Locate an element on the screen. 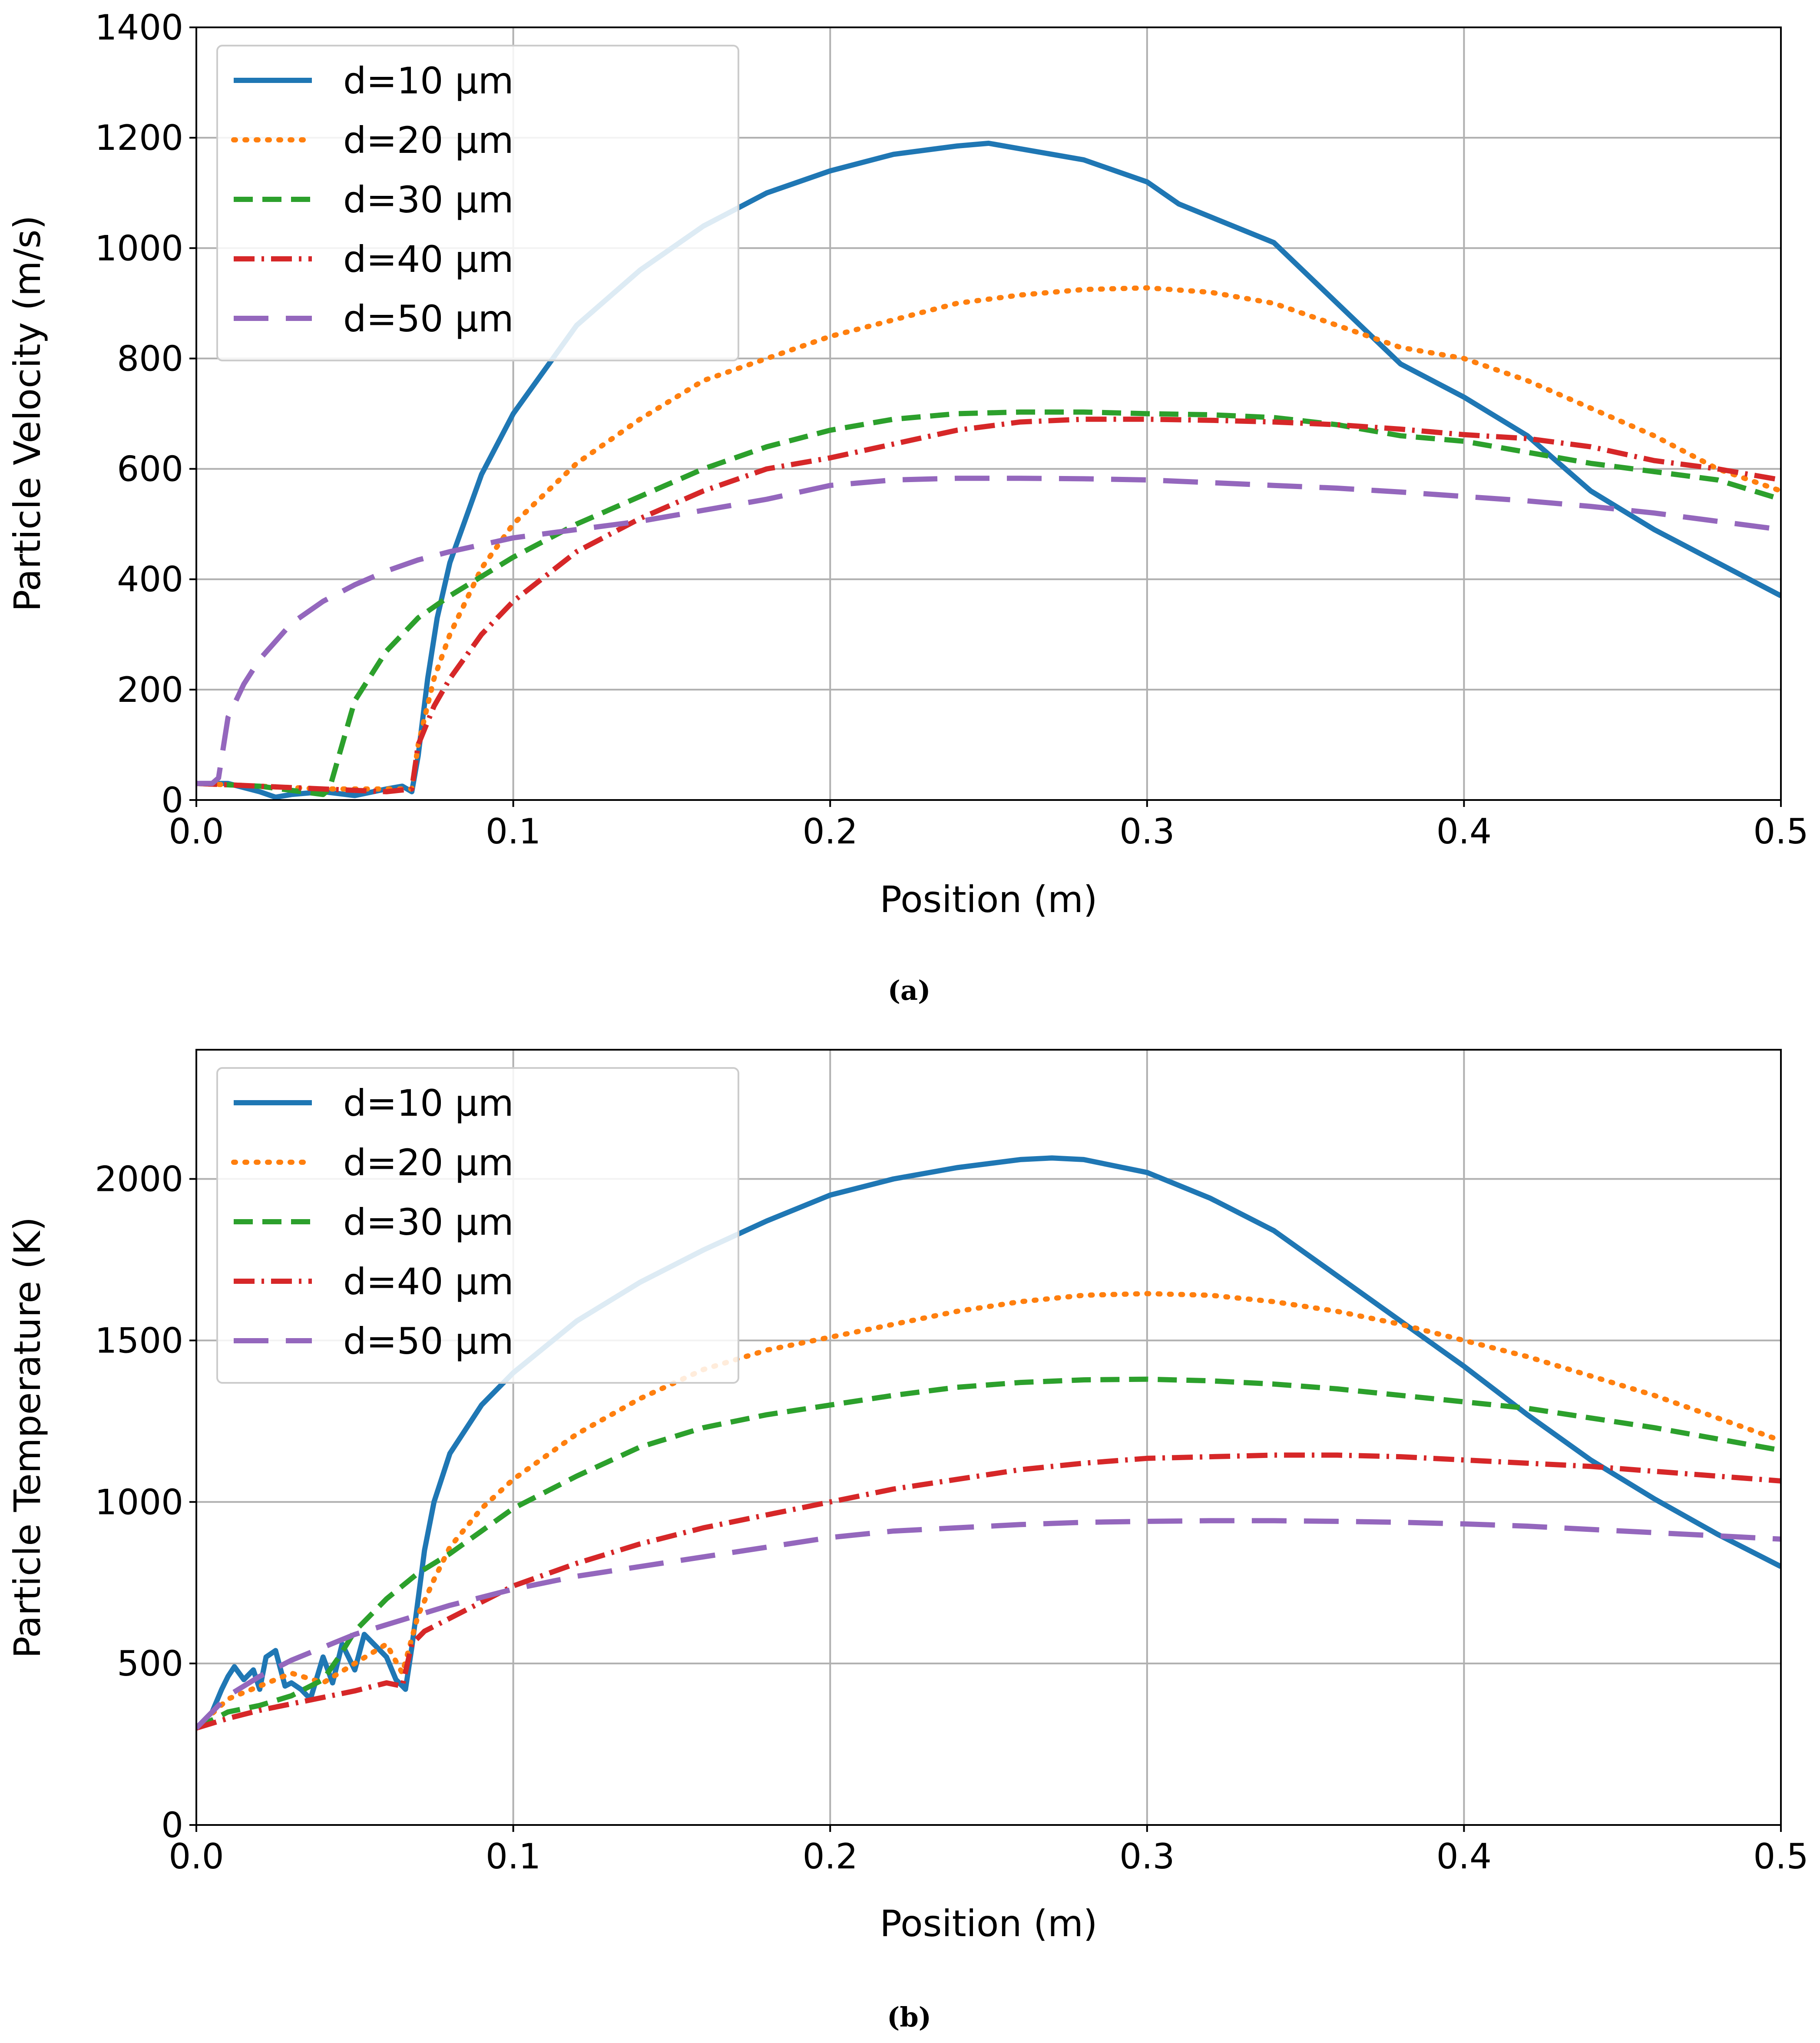 The image size is (1820, 2043). panel-a-legend-label-4: d=40 μm is located at coordinates (428, 259).